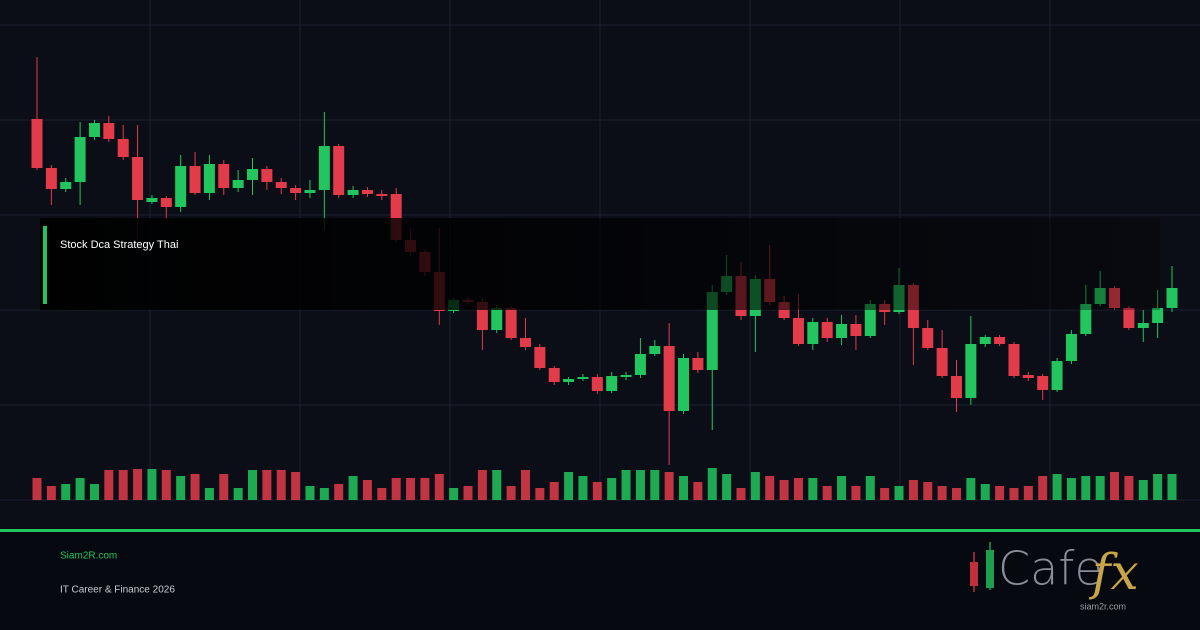 The width and height of the screenshot is (1200, 630). I want to click on overlay-box, so click(600, 264).